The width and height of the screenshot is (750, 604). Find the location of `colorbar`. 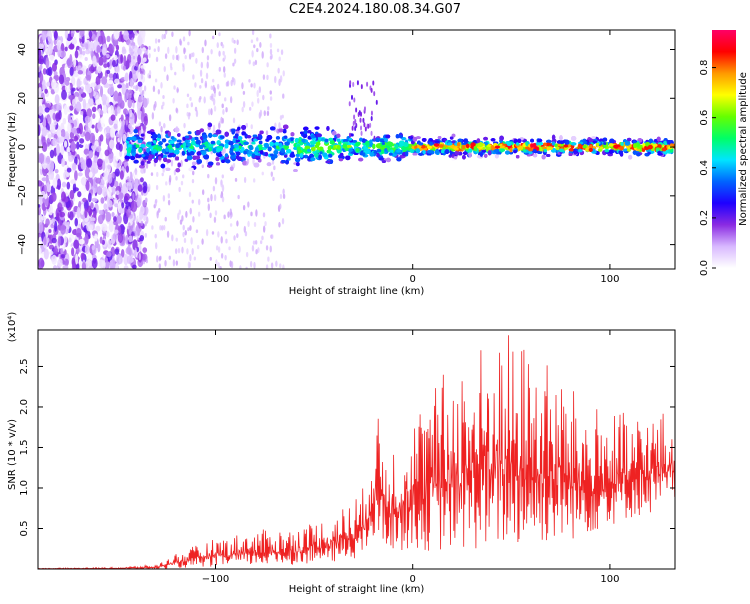

colorbar is located at coordinates (724, 149).